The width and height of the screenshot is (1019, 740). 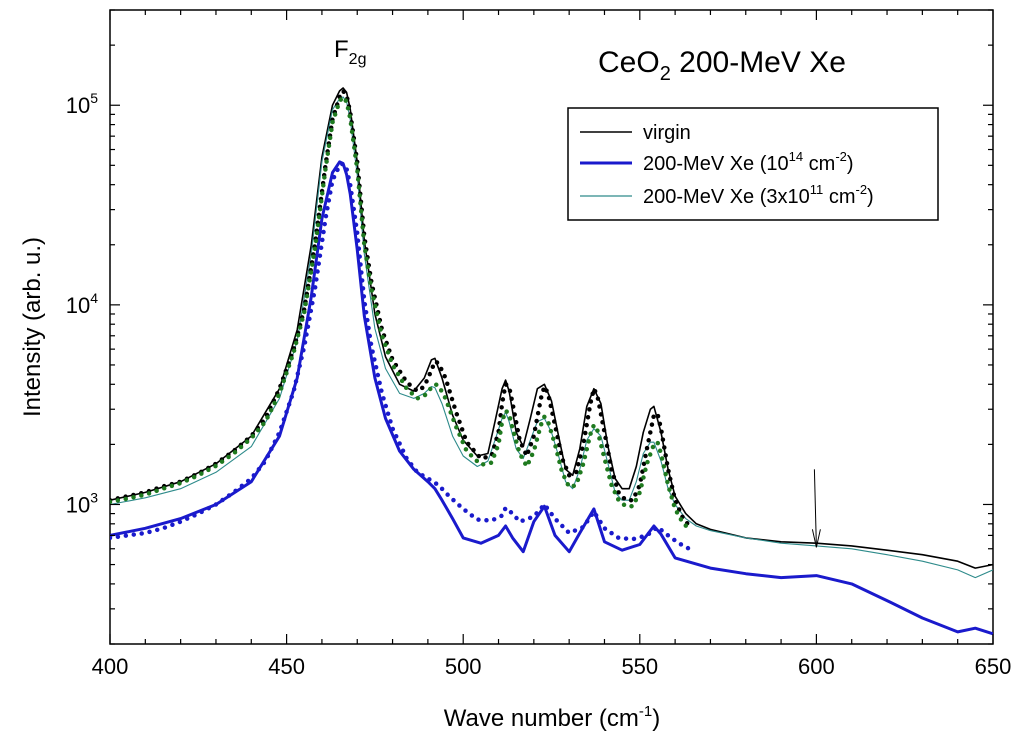 I want to click on x-tick-label: 450, so click(x=286, y=666).